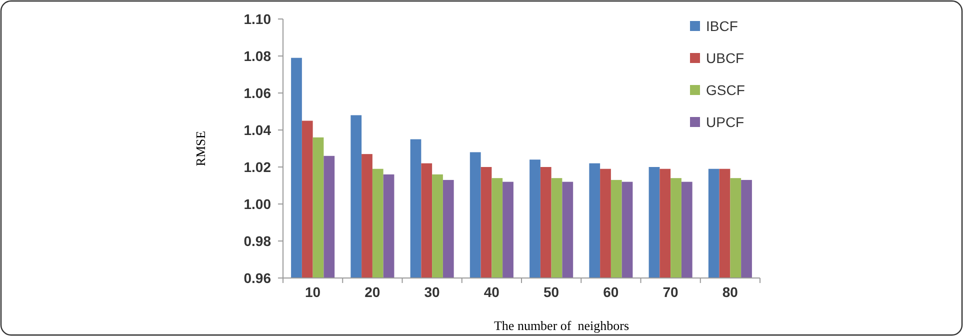 The height and width of the screenshot is (336, 963). I want to click on y-tick-label: 1.04, so click(258, 130).